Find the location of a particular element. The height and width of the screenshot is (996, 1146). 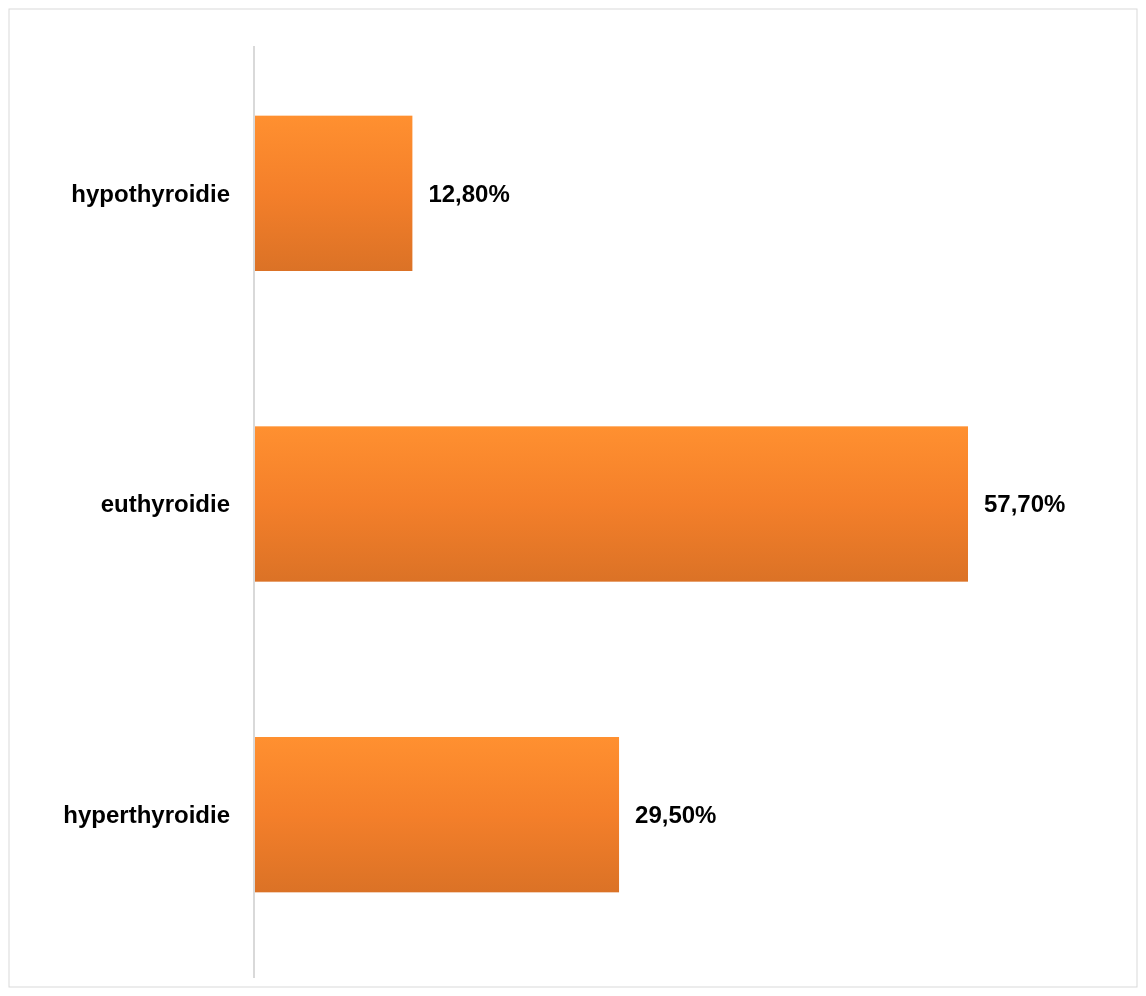

y-tick-label: euthyroidie is located at coordinates (165, 504).